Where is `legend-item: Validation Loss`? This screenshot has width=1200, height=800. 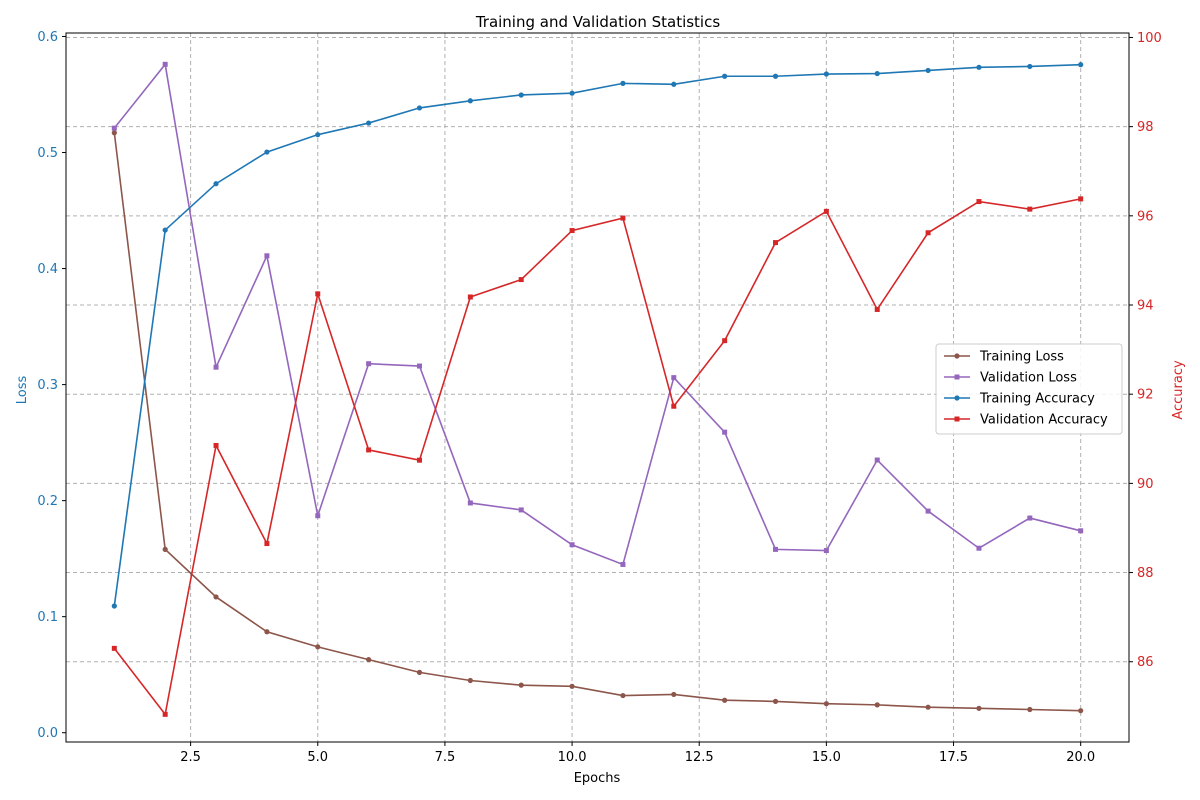
legend-item: Validation Loss is located at coordinates (1010, 378).